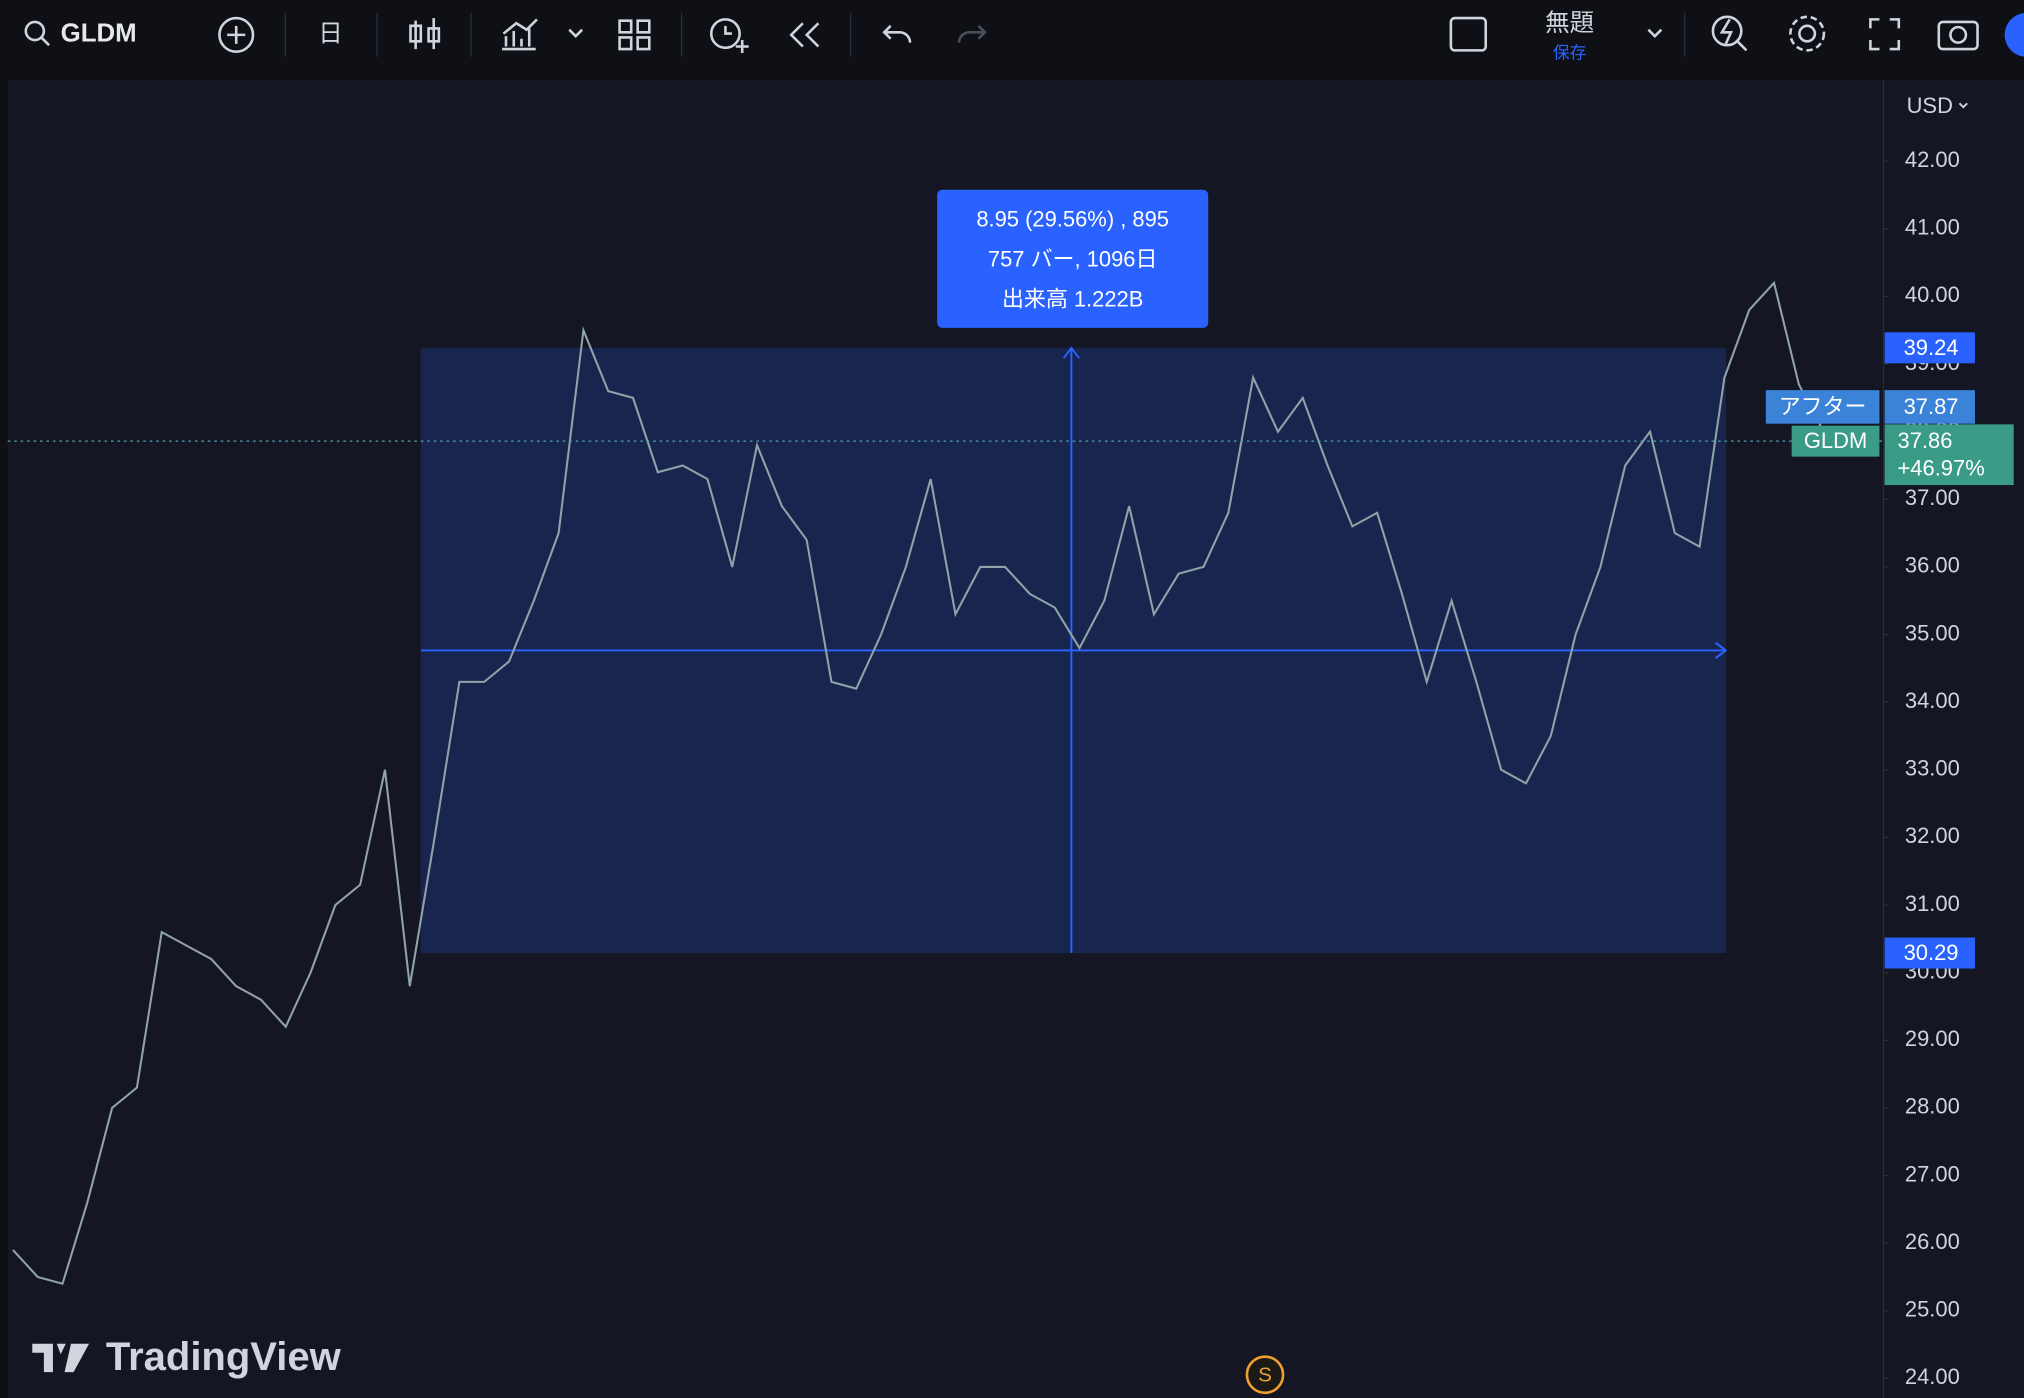 This screenshot has width=2024, height=1398. I want to click on y-tick-label: 36.00, so click(1932, 565).